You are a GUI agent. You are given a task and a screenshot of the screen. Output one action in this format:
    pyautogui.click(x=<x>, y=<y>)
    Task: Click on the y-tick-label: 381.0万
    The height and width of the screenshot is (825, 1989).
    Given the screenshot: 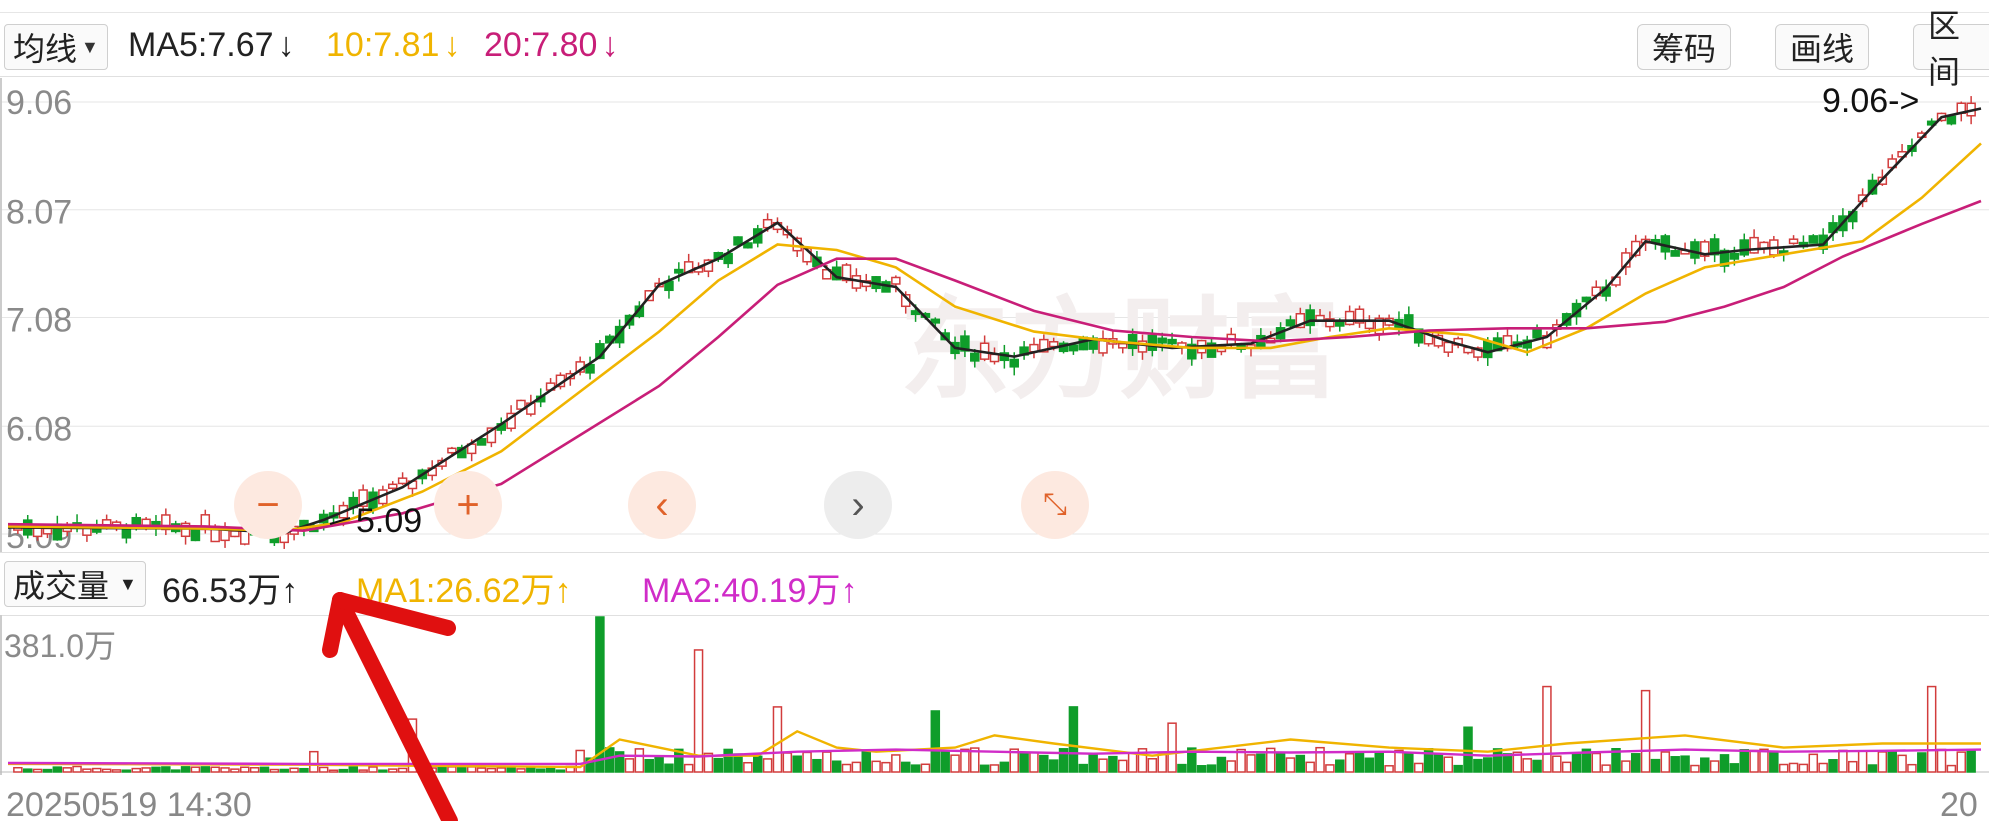 What is the action you would take?
    pyautogui.click(x=60, y=646)
    